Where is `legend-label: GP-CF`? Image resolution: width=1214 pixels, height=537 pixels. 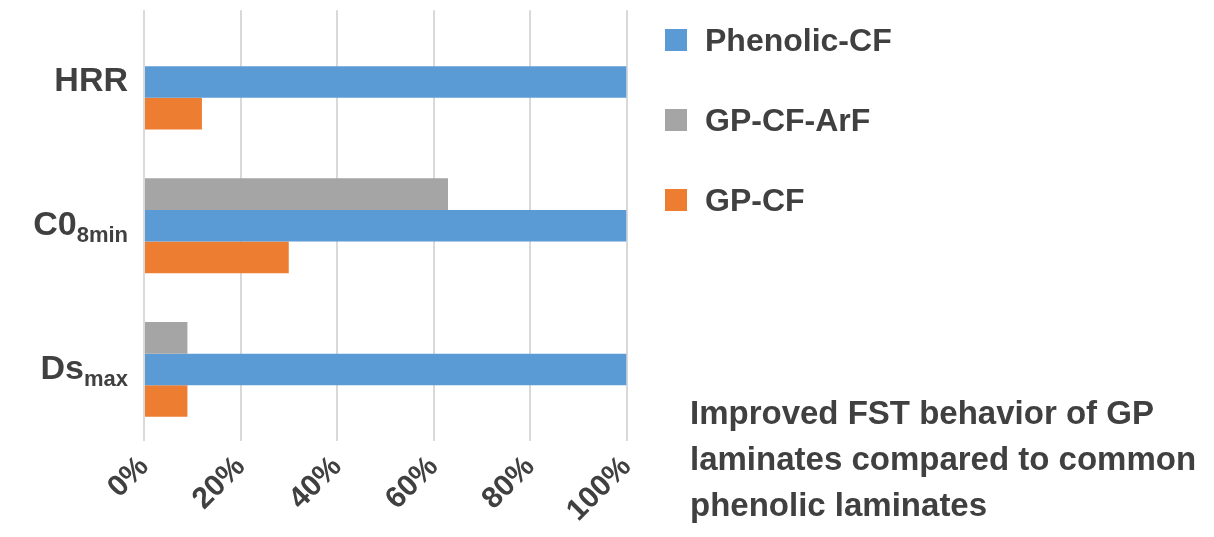
legend-label: GP-CF is located at coordinates (755, 200).